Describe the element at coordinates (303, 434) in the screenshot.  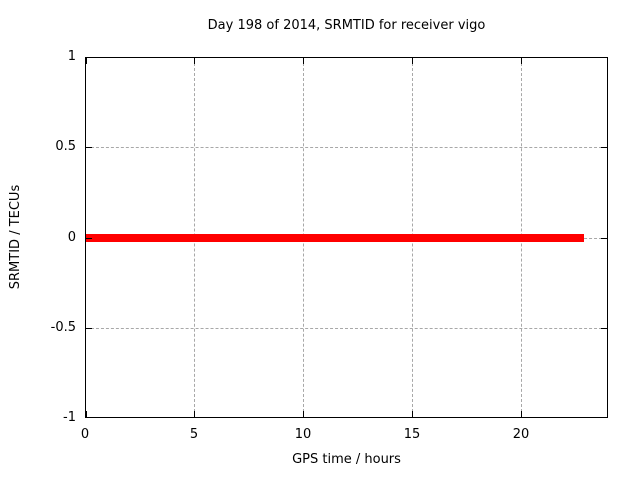
I see `x-tick-label: 10` at that location.